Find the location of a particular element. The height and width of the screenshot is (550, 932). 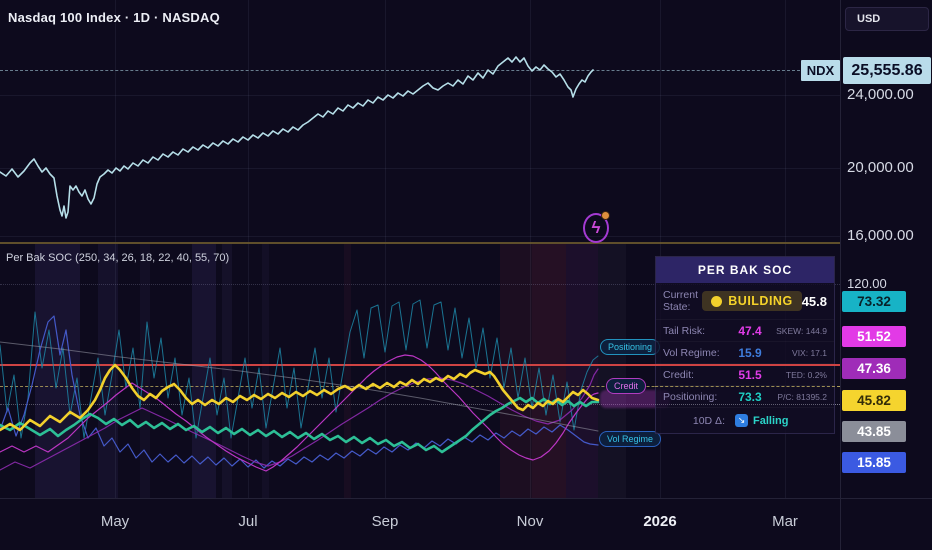

panel-row: Positioning: 73.3 P/C: 81395.2 is located at coordinates (745, 396).